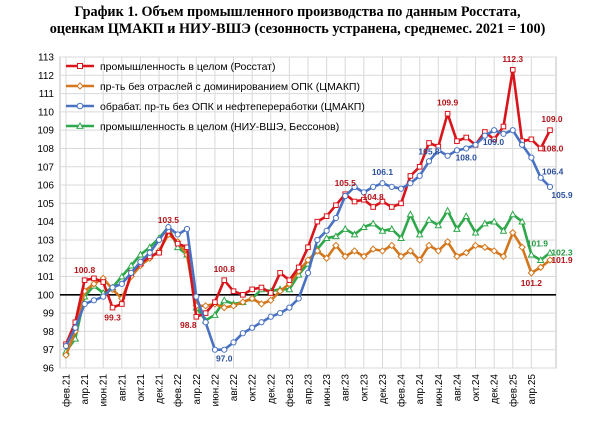 This screenshot has height=432, width=595. Describe the element at coordinates (383, 389) in the screenshot. I see `x-tick-label: дек.23` at that location.